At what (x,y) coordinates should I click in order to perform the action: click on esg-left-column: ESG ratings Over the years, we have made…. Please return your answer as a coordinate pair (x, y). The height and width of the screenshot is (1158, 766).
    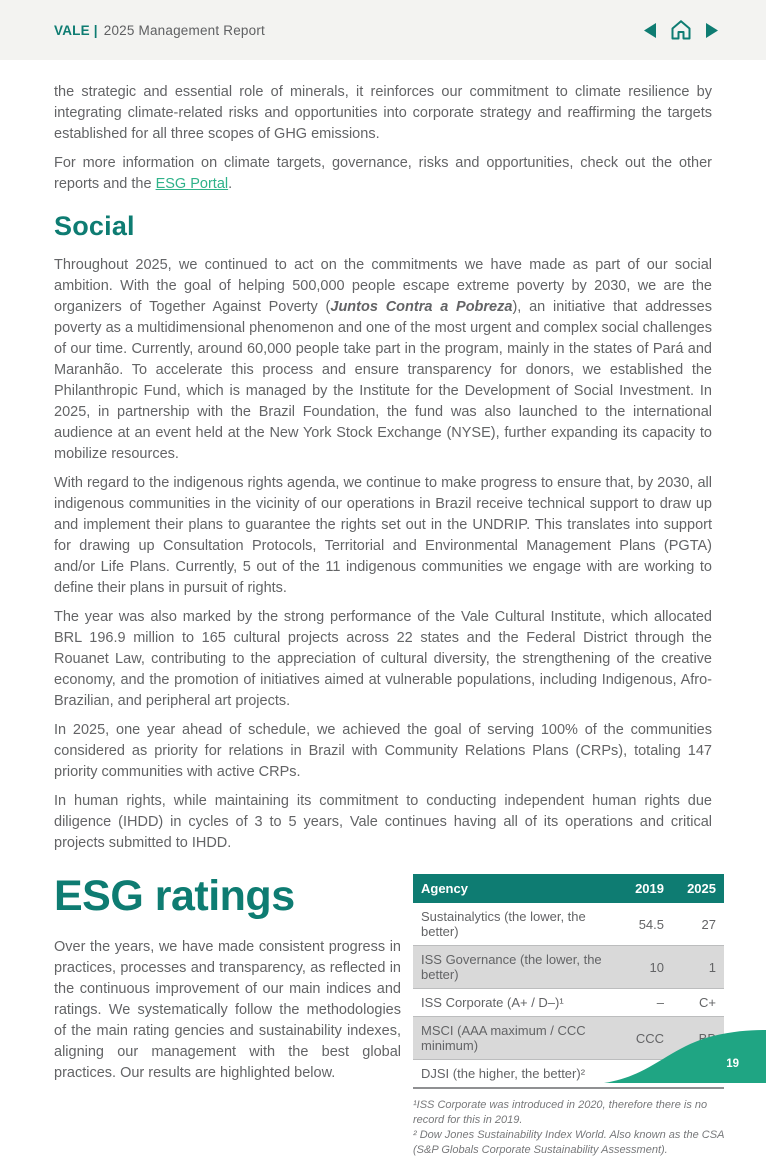
    Looking at the image, I should click on (227, 1014).